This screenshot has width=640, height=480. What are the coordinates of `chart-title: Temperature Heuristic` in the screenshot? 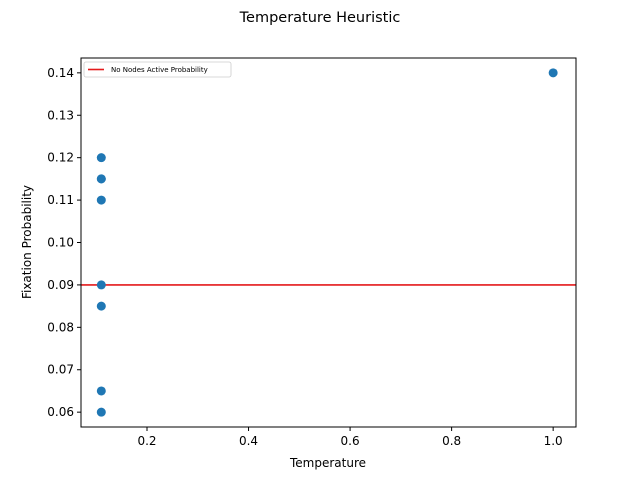 It's located at (320, 18).